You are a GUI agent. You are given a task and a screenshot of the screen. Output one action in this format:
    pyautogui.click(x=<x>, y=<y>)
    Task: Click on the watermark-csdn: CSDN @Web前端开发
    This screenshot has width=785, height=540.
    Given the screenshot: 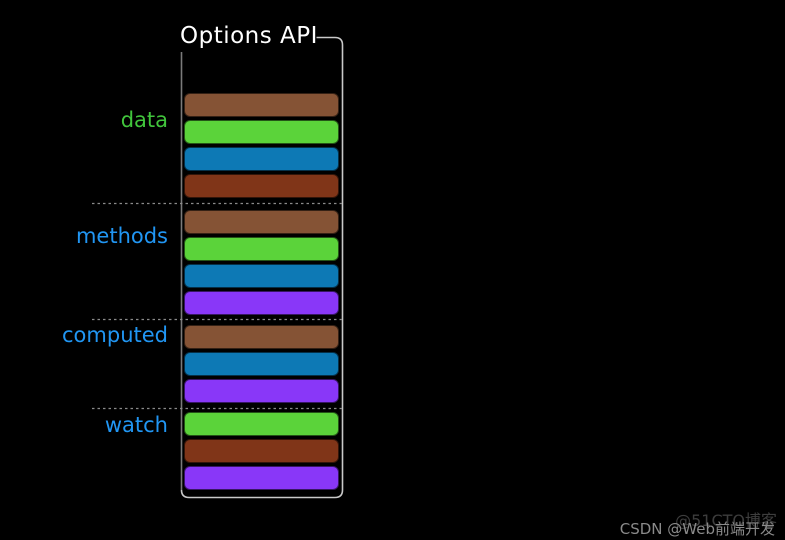 What is the action you would take?
    pyautogui.click(x=697, y=529)
    